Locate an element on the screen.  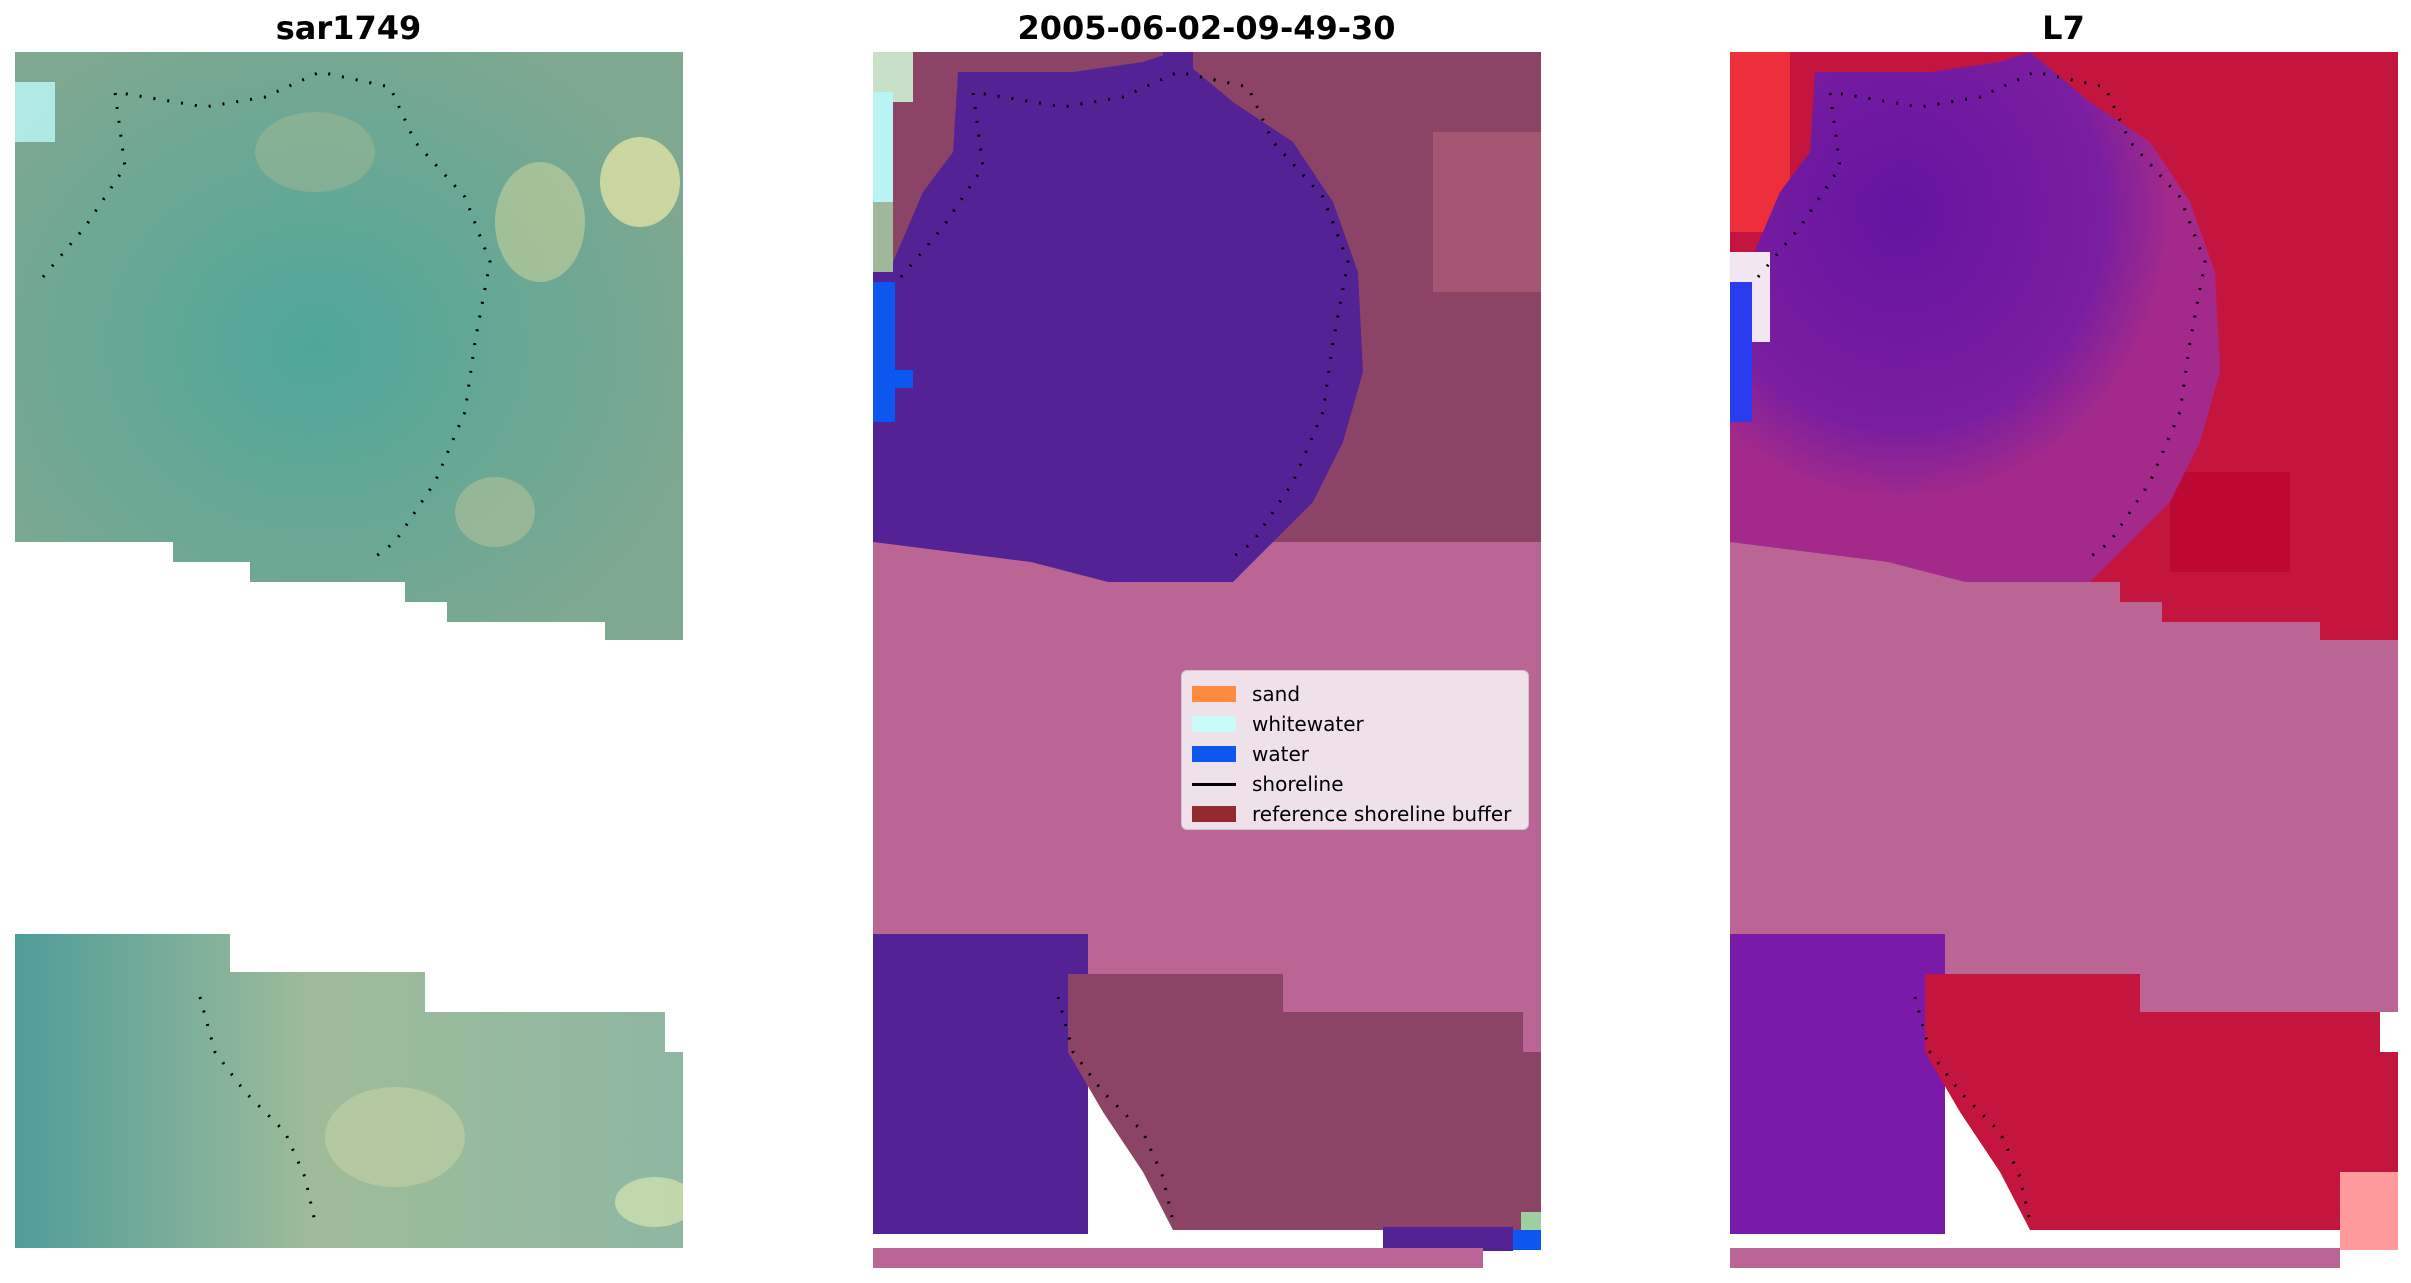
legend-label: whitewater is located at coordinates (1308, 724).